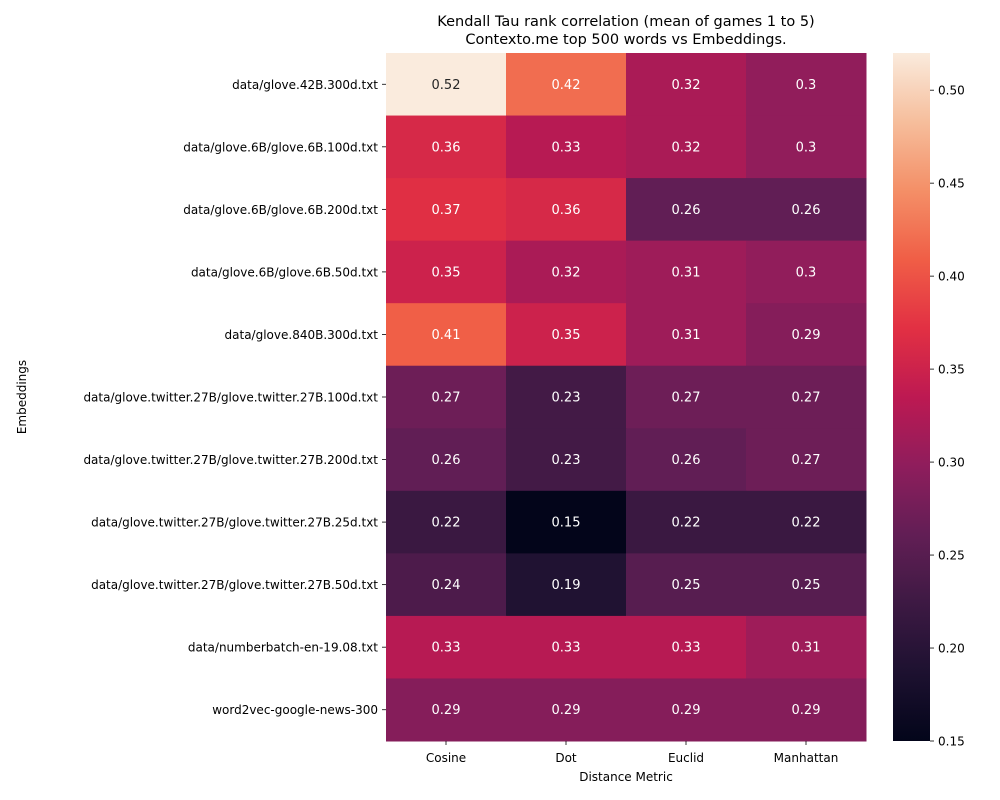  I want to click on x-tick-label: Dot, so click(566, 758).